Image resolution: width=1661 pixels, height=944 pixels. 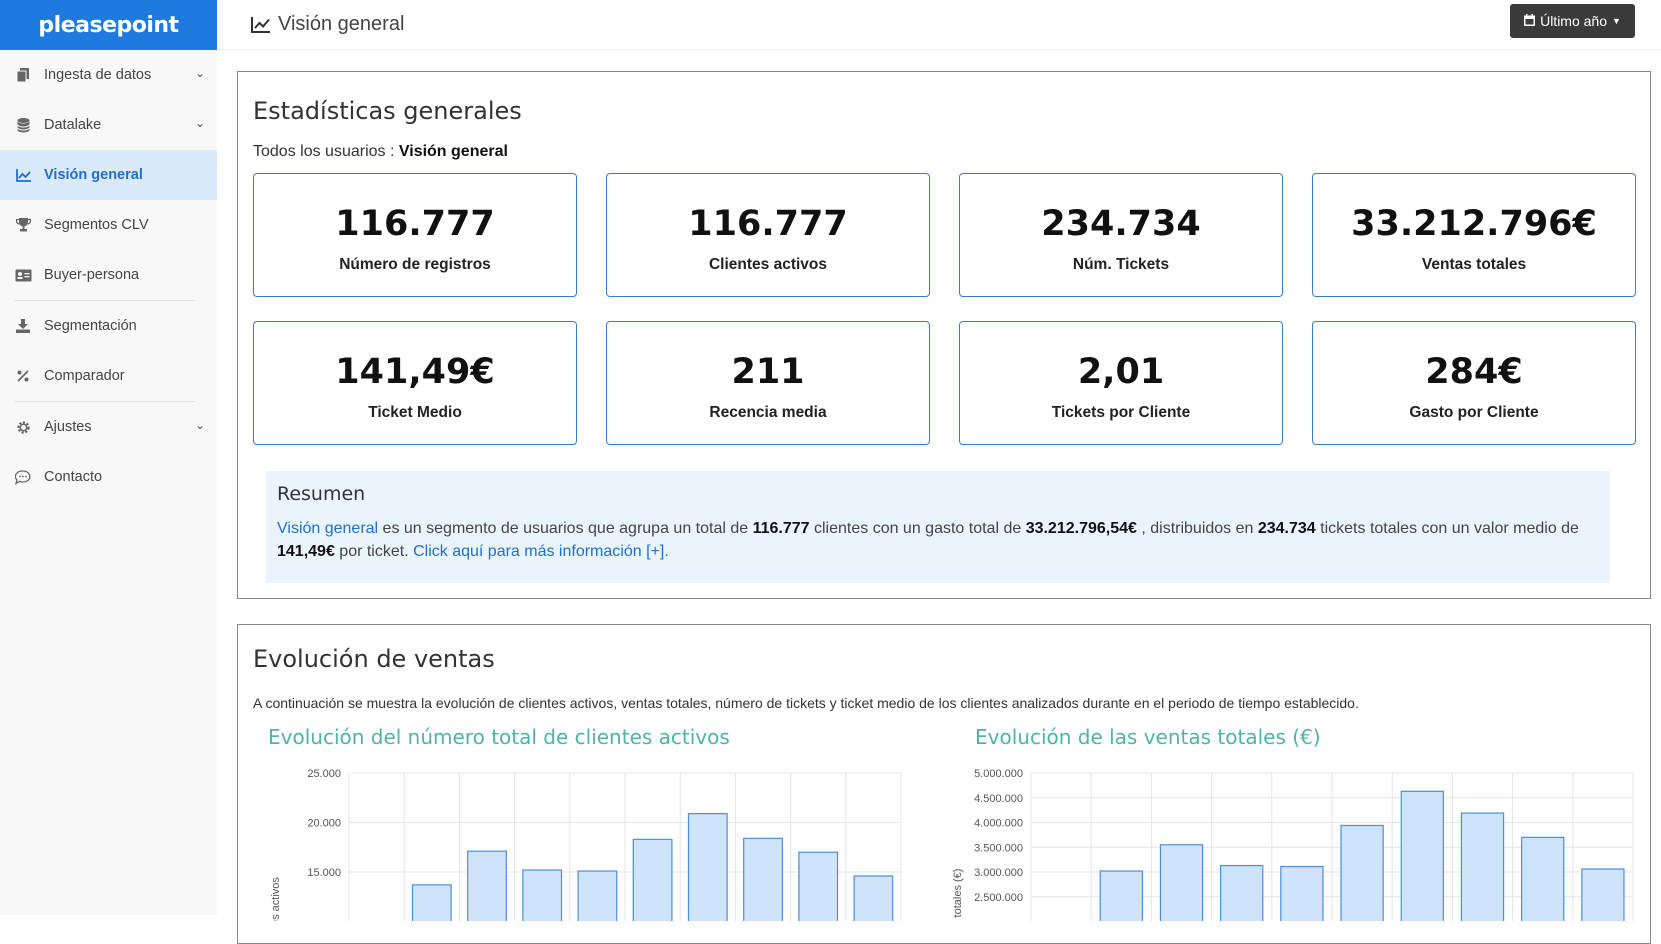 I want to click on stat-value: 2,01, so click(x=1121, y=372).